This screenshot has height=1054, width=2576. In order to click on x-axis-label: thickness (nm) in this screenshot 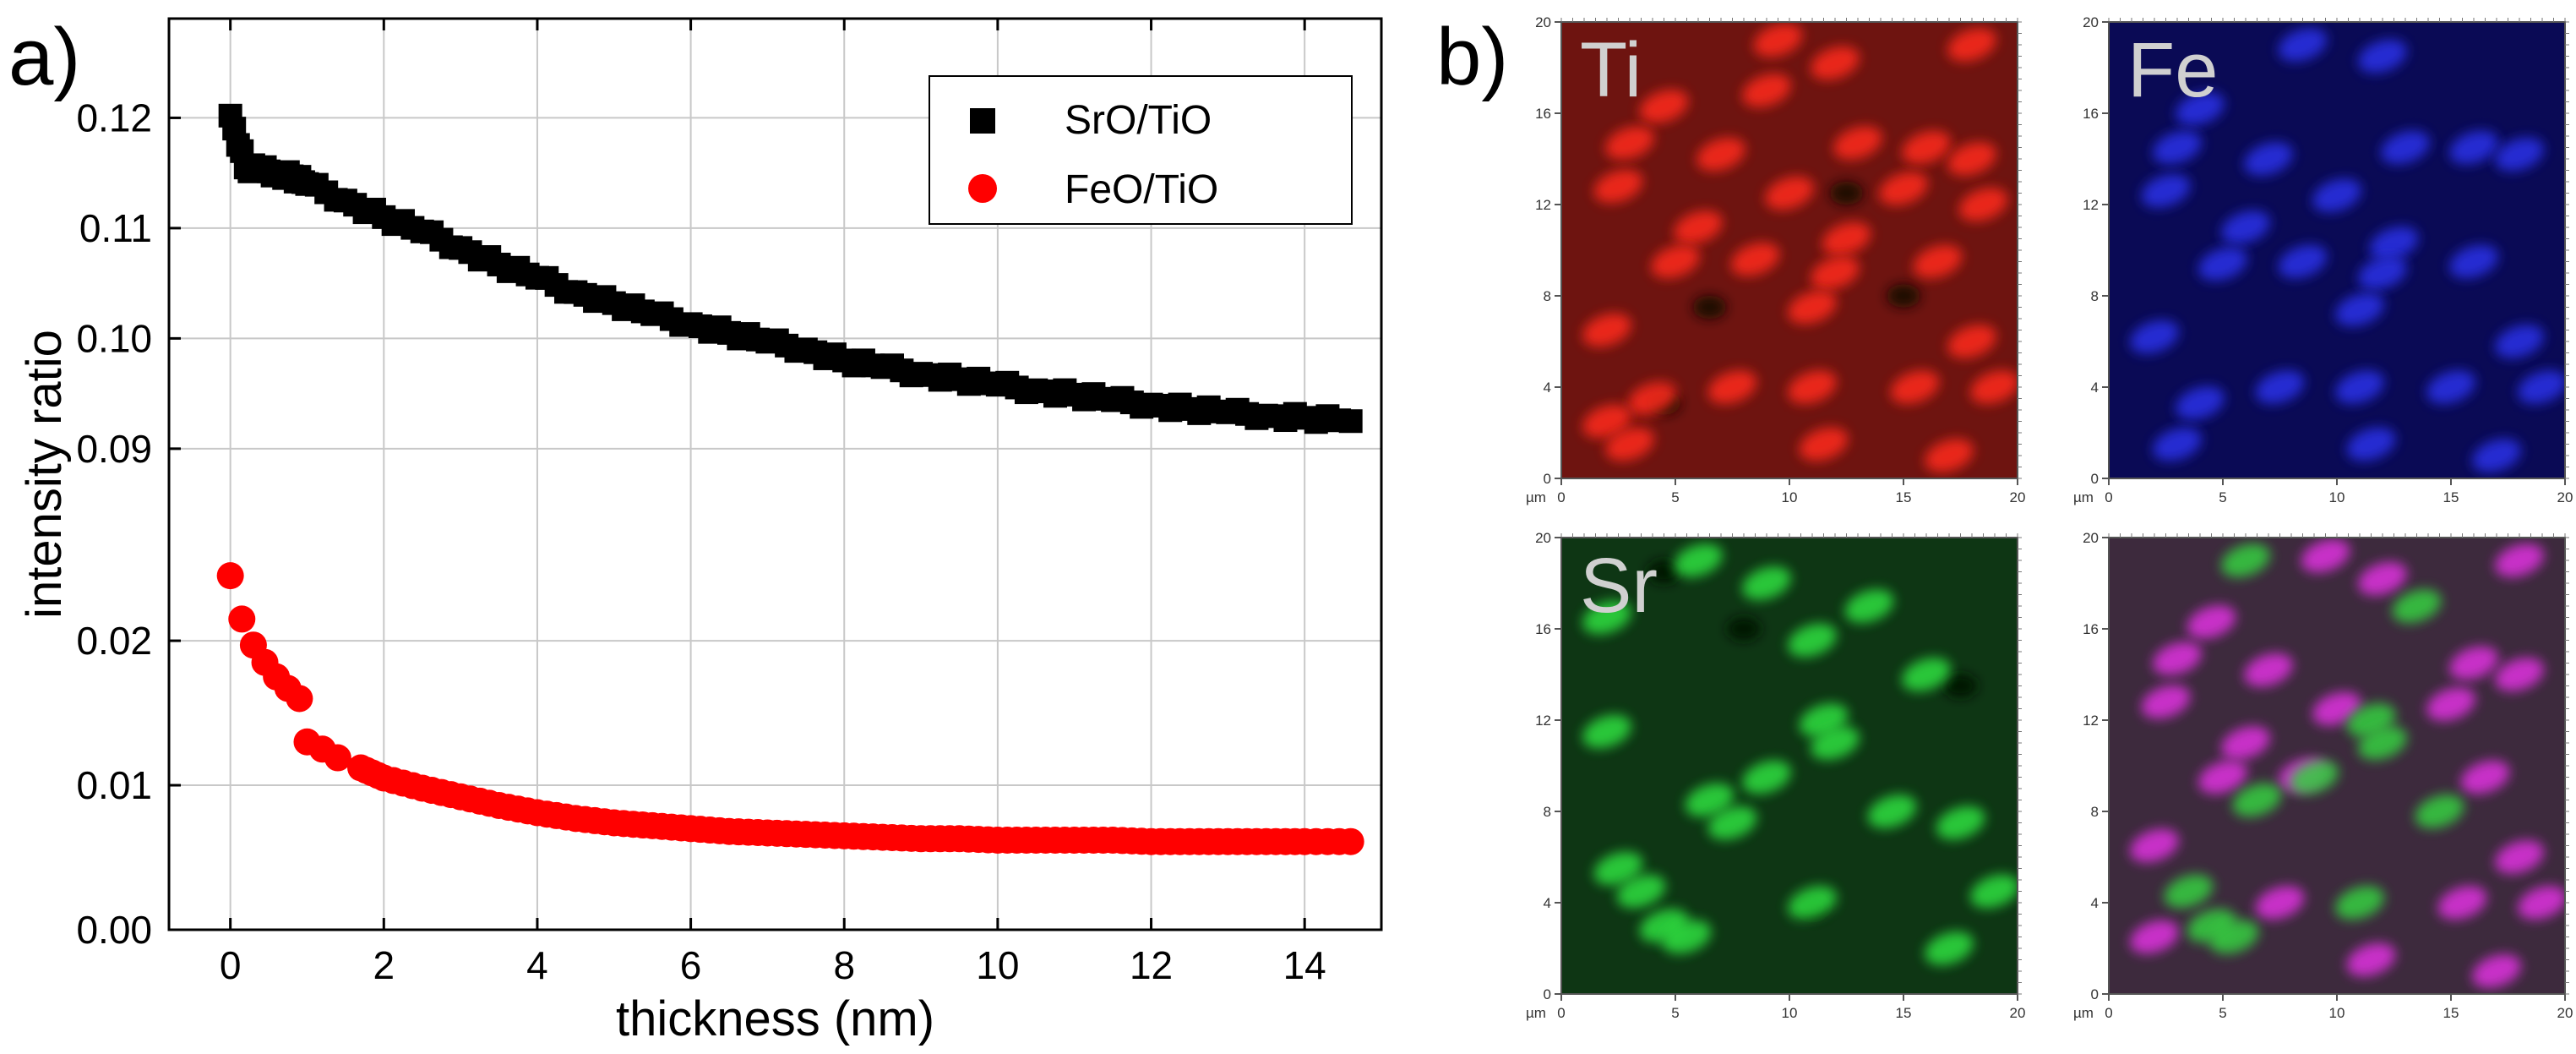, I will do `click(775, 1018)`.